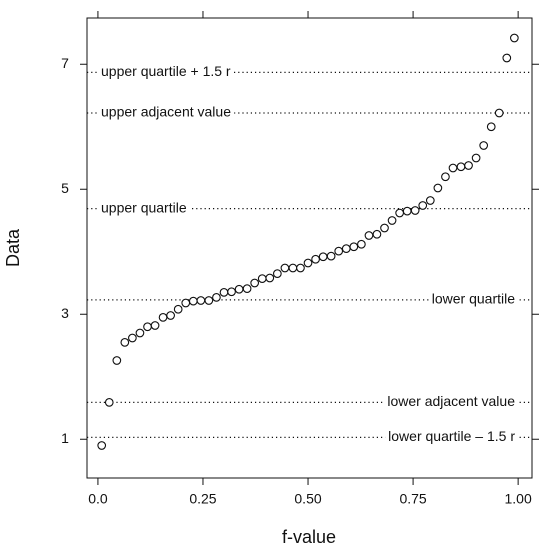 This screenshot has height=552, width=552. I want to click on x-tick-label: 0.25, so click(202, 499).